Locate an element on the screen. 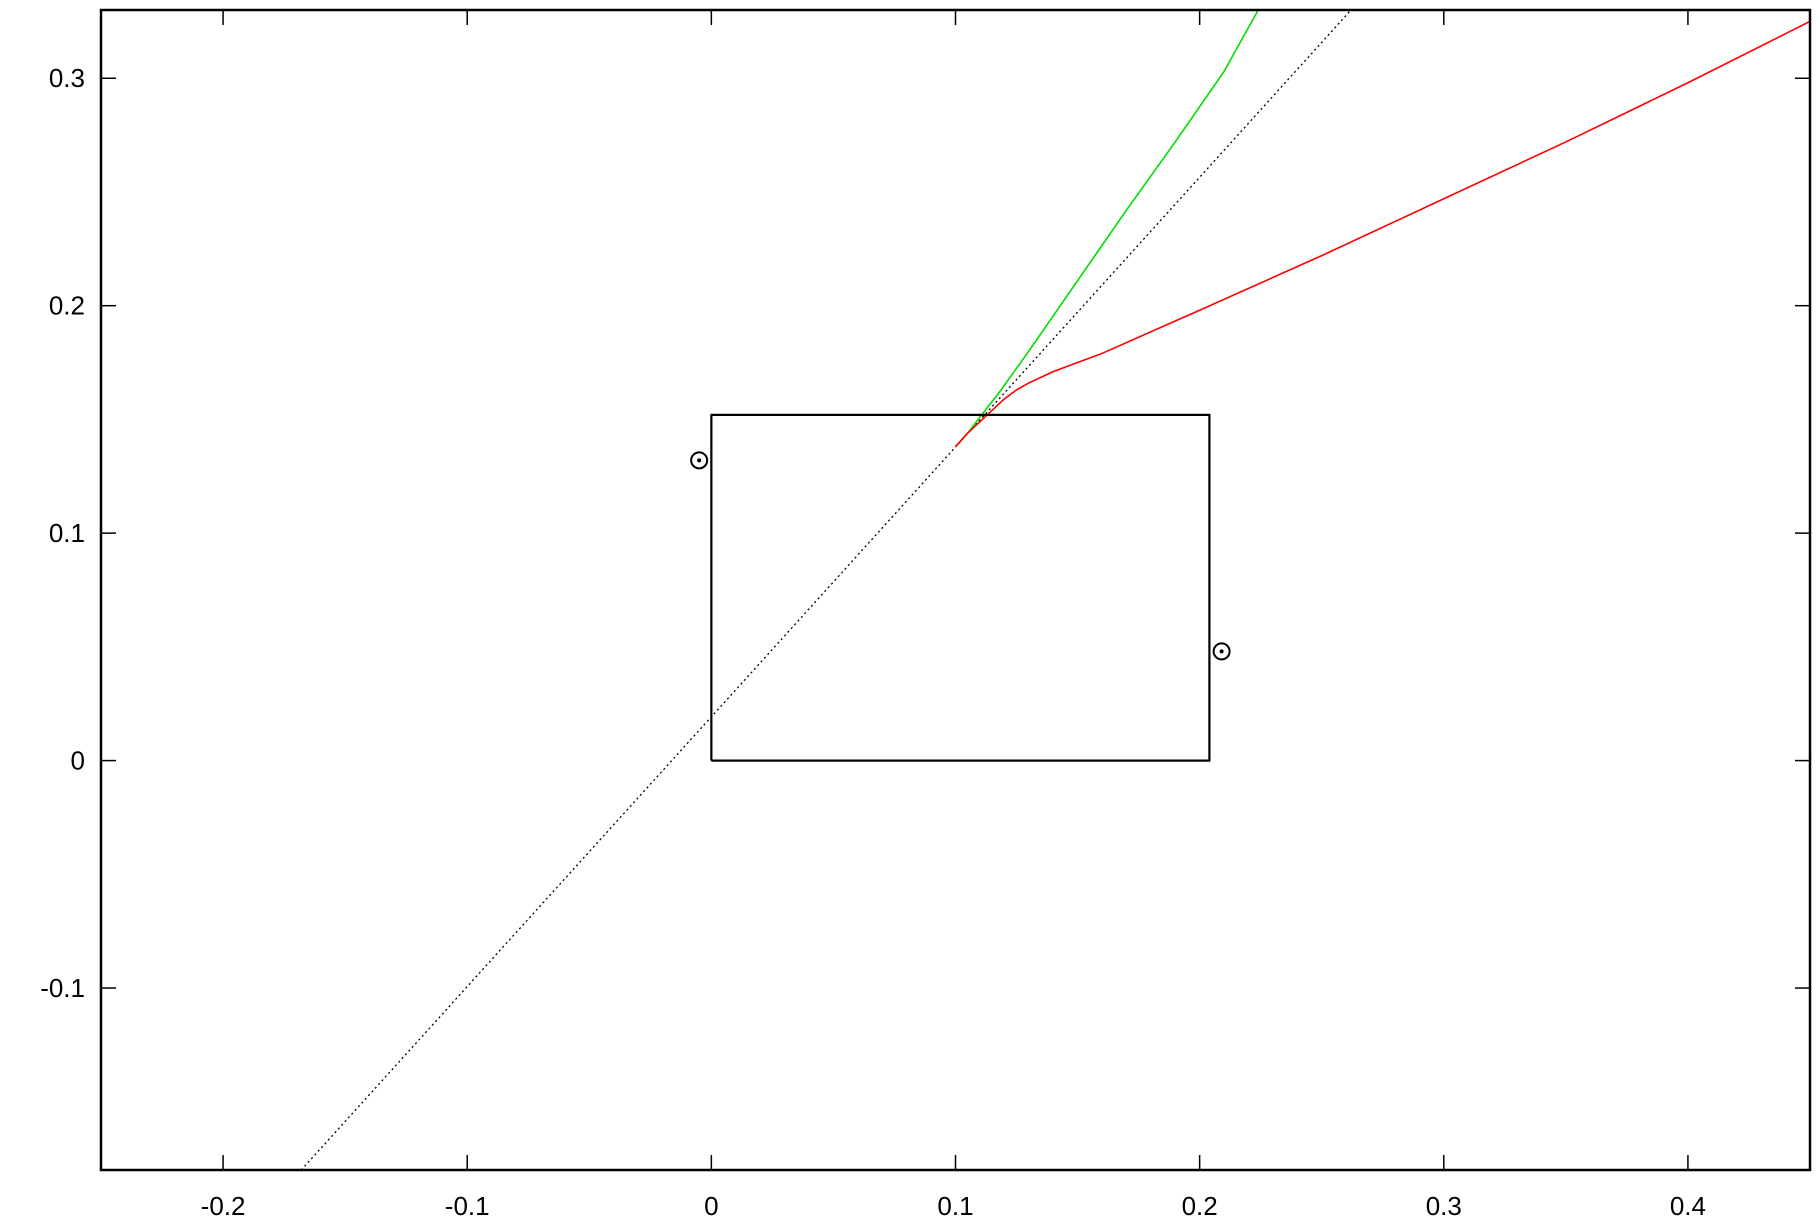 The width and height of the screenshot is (1817, 1225). y-tick-label: 0.1 is located at coordinates (67, 533).